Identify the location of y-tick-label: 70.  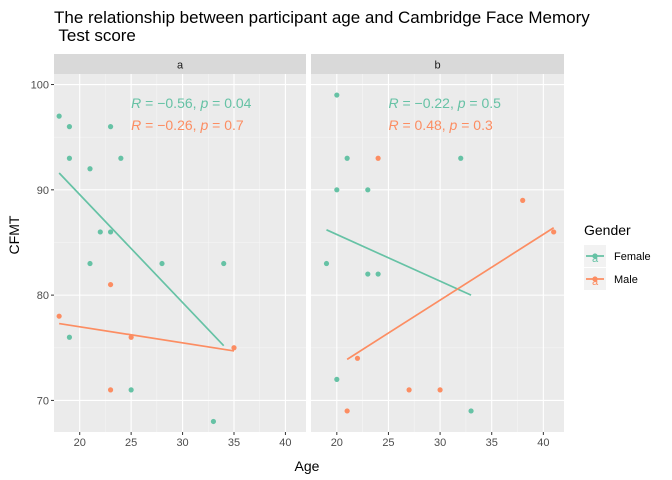
(43, 401).